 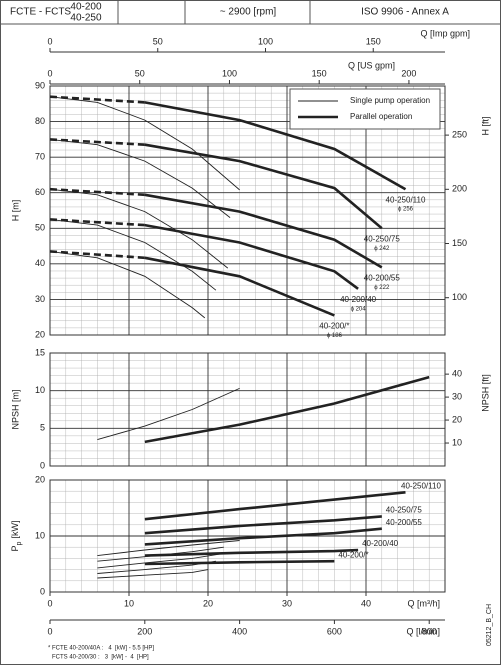 I want to click on x-tick-label: 40, so click(x=366, y=603).